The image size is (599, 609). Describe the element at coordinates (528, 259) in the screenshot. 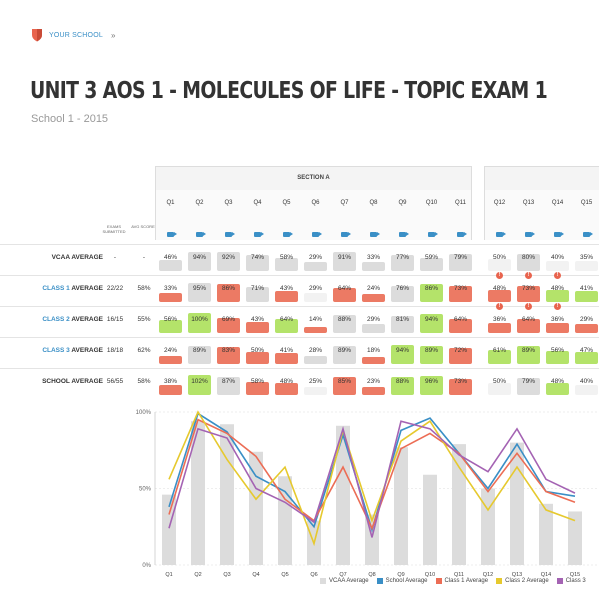

I see `score-cell: 80%` at that location.